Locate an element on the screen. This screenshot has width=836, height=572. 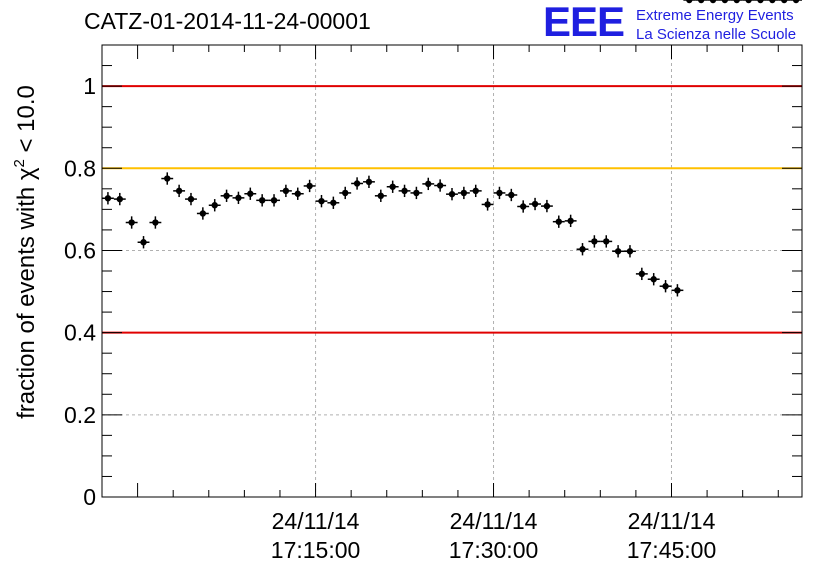
x-tick-label-time: 17:45:00 is located at coordinates (672, 550).